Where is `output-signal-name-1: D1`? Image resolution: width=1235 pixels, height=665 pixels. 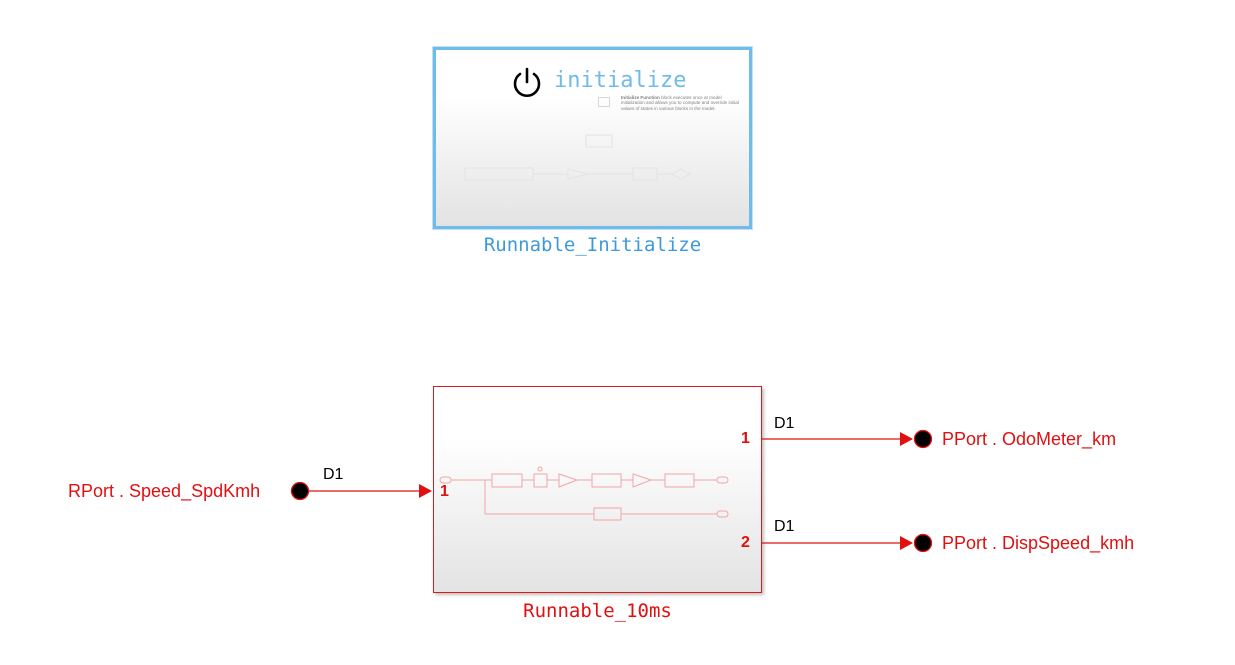 output-signal-name-1: D1 is located at coordinates (784, 423).